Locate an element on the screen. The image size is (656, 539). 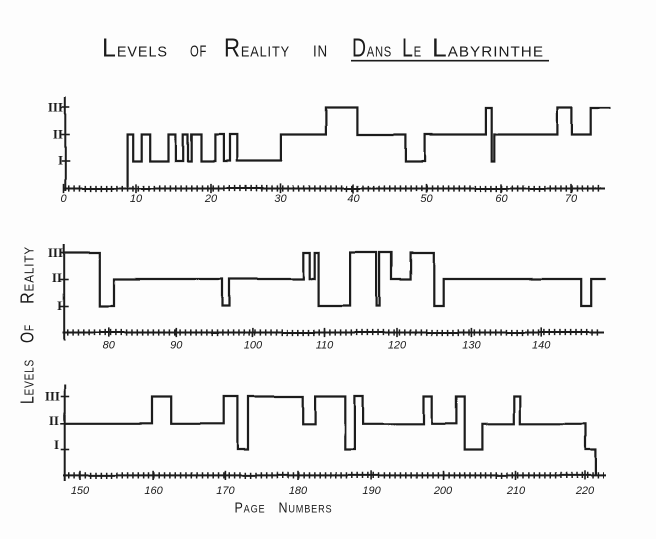
svg-text: 110 is located at coordinates (325, 346).